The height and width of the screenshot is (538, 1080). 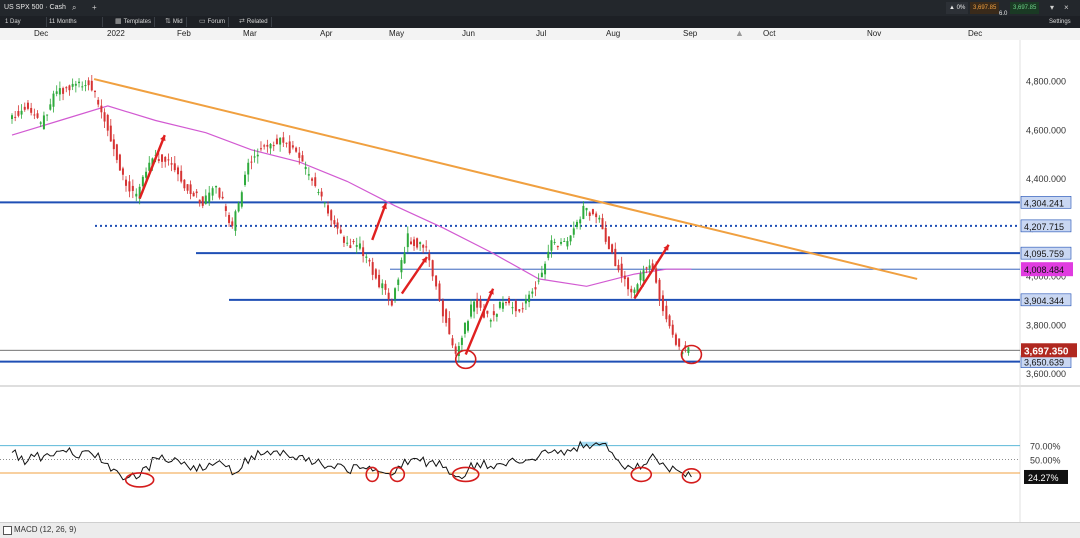 I want to click on search-icon: ⌕, so click(x=74, y=7).